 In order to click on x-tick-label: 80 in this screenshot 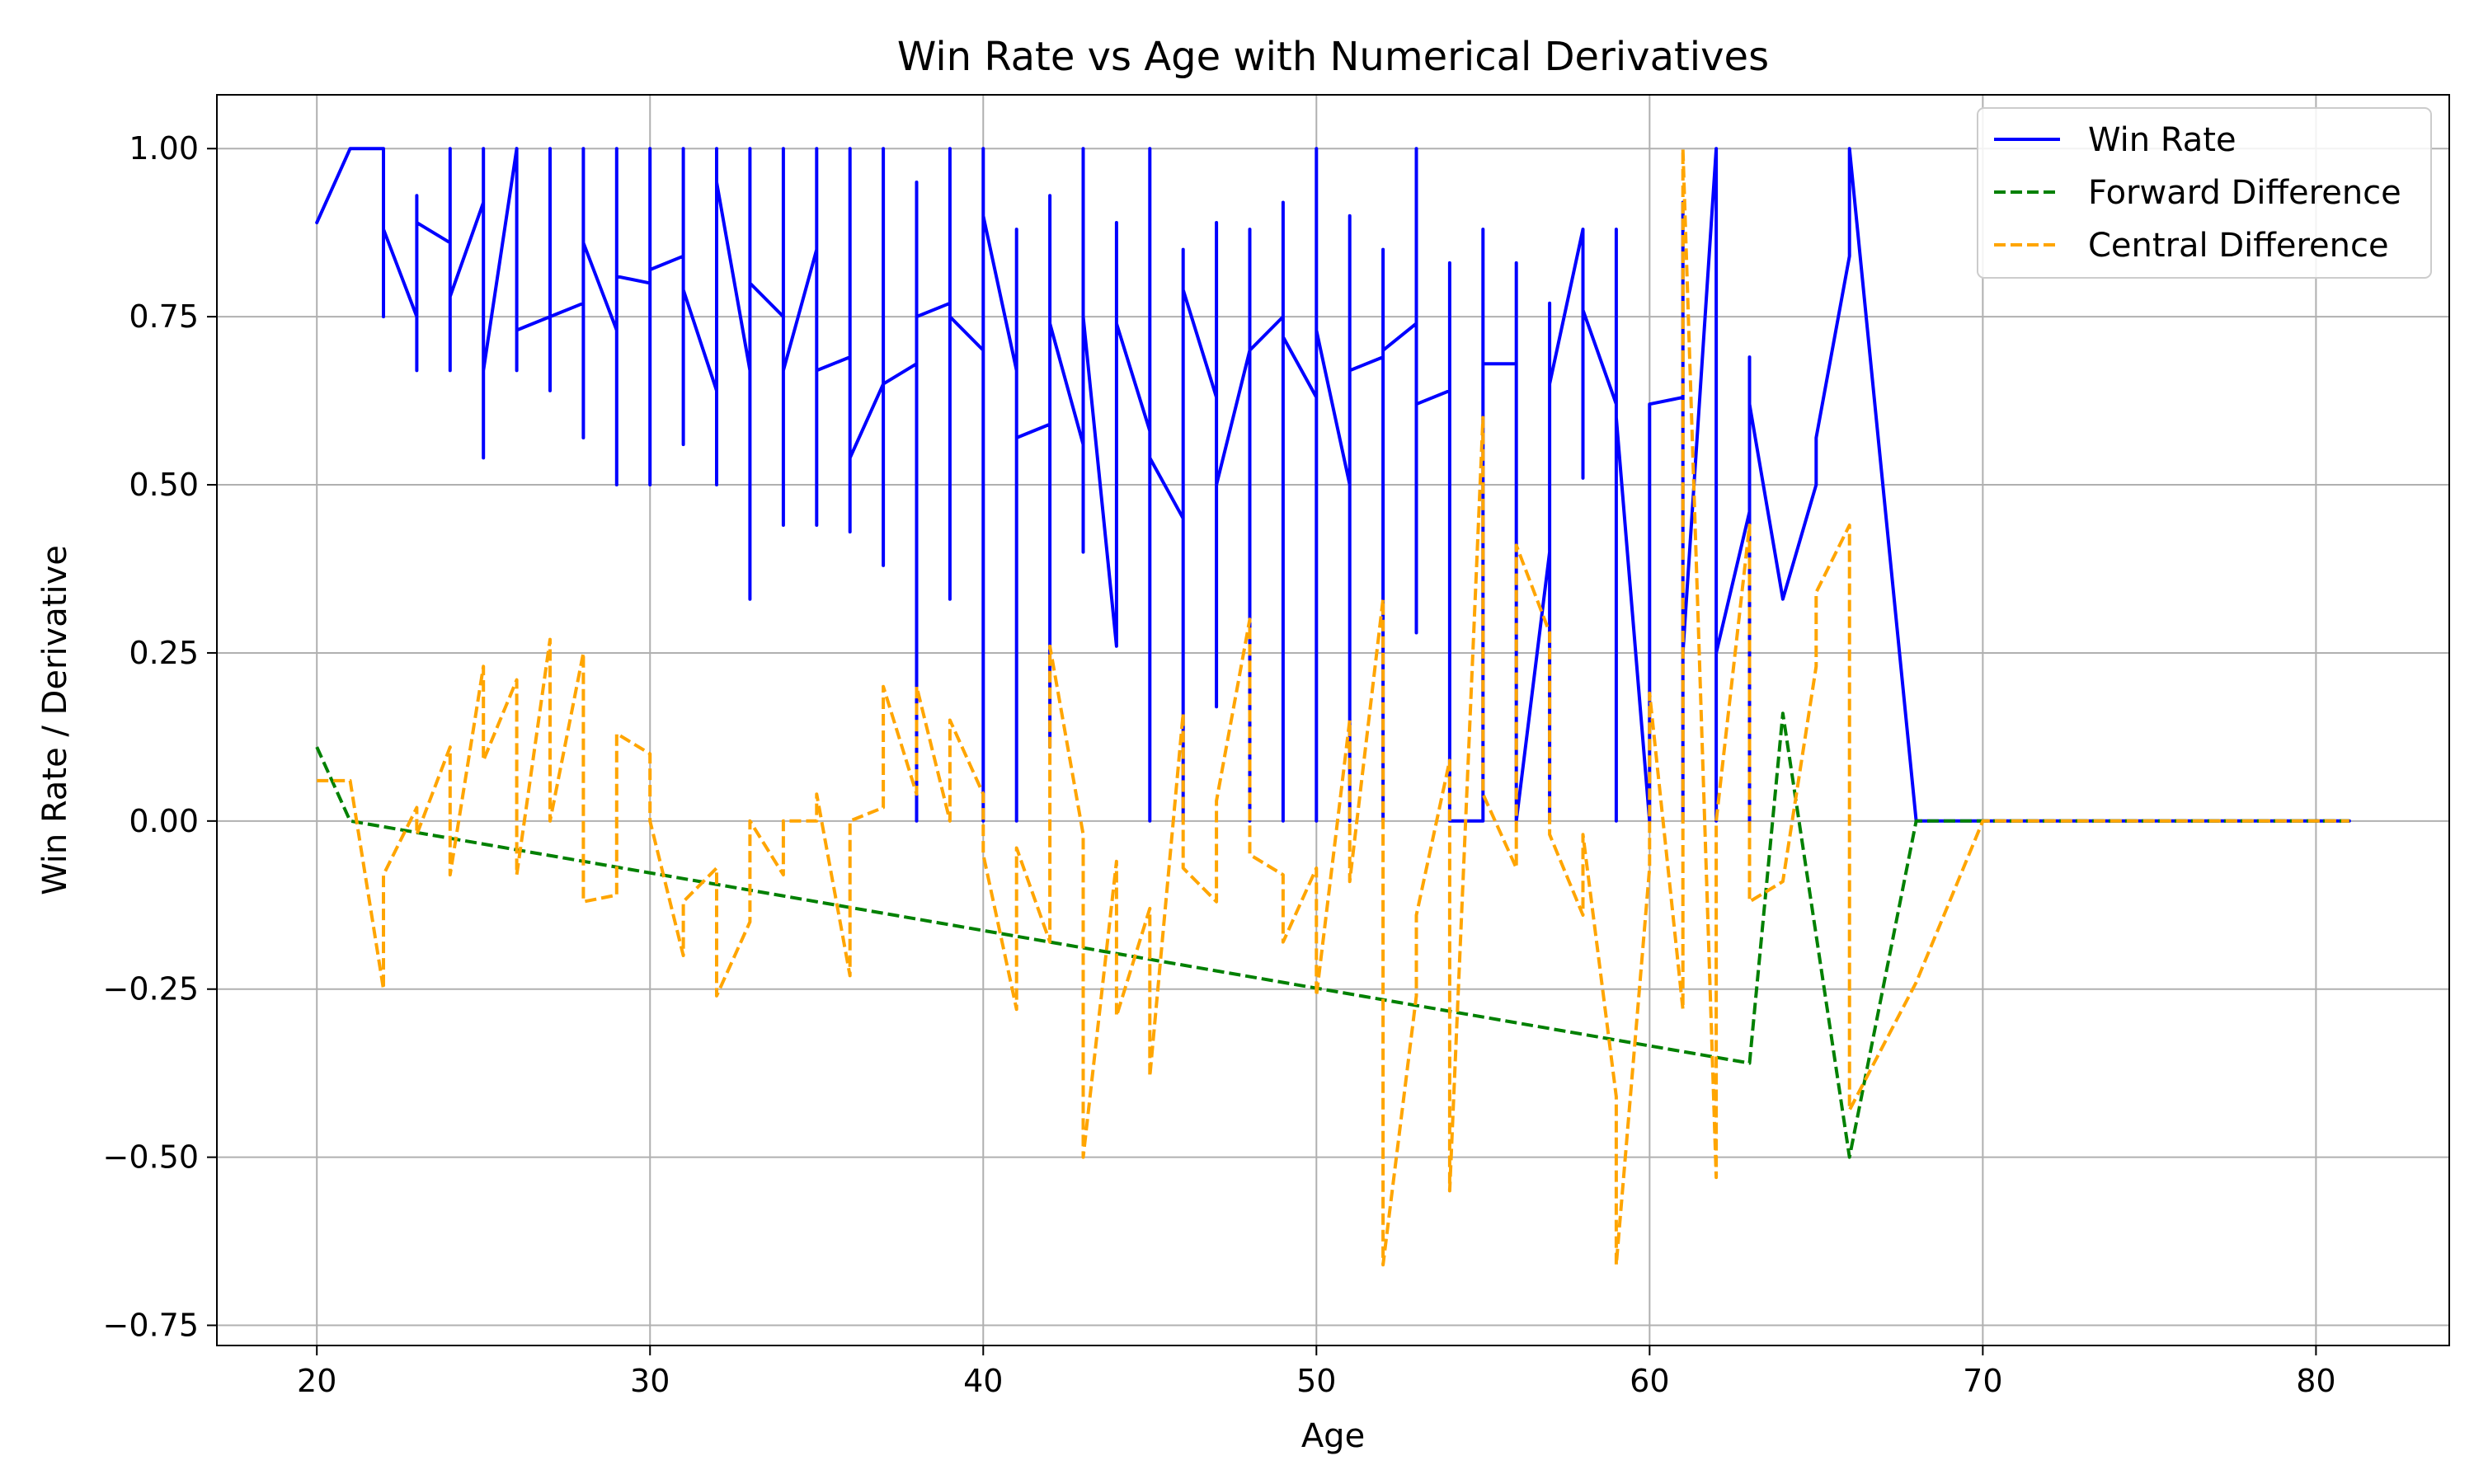, I will do `click(2315, 1381)`.